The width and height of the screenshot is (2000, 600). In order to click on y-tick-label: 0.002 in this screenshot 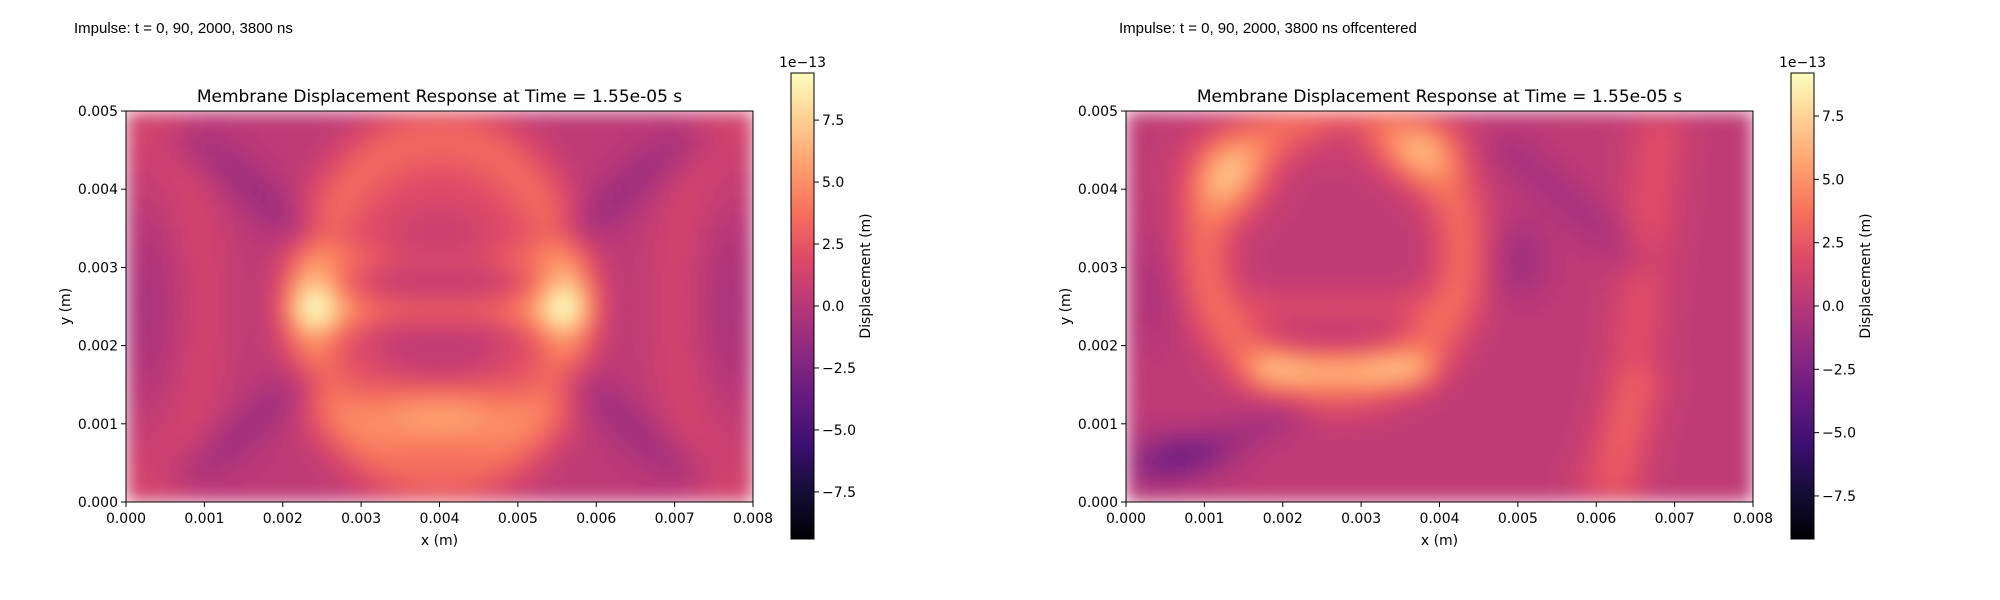, I will do `click(98, 347)`.